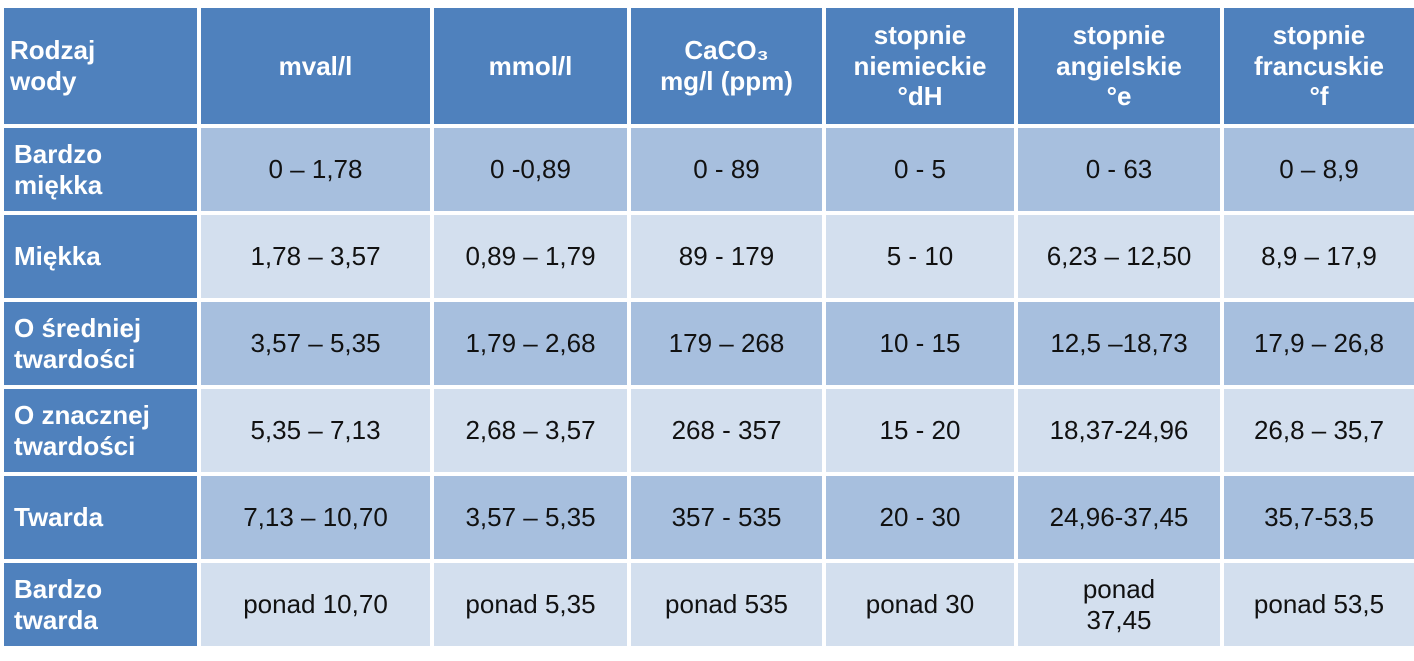 The height and width of the screenshot is (661, 1414). What do you see at coordinates (1119, 343) in the screenshot?
I see `table-cell: 12,5 –18,73` at bounding box center [1119, 343].